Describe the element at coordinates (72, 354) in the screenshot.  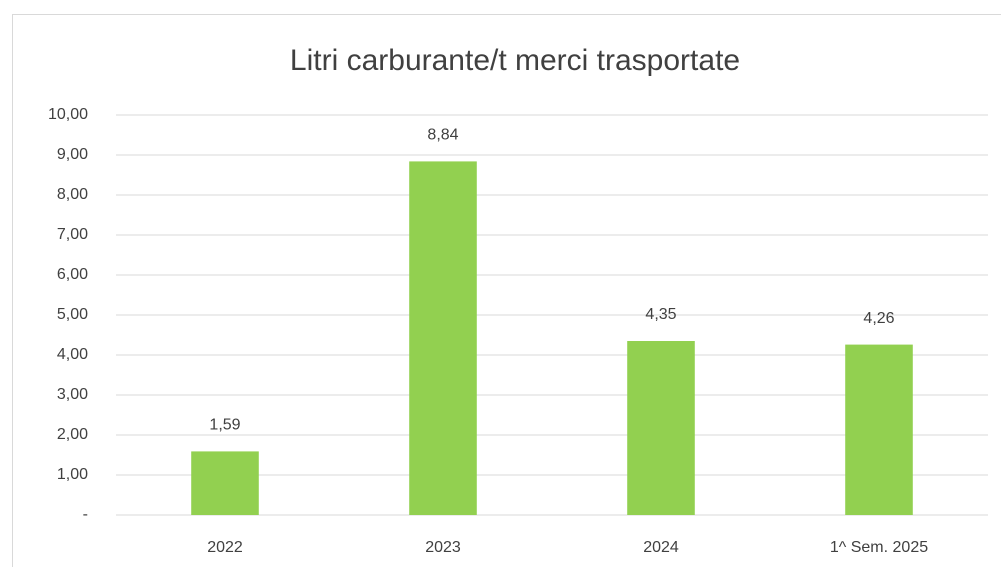
I see `y-tick-label: 4,00` at that location.